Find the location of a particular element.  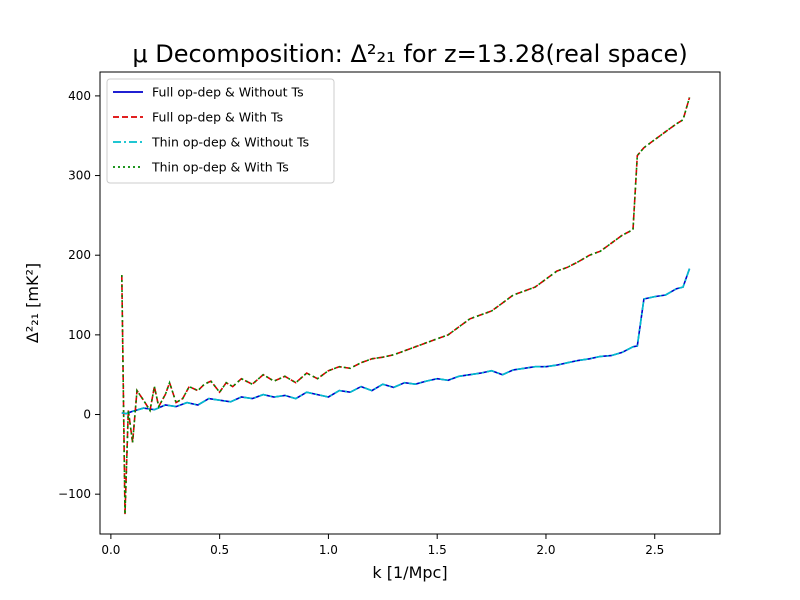

y-tick-label: 0 is located at coordinates (87, 415).